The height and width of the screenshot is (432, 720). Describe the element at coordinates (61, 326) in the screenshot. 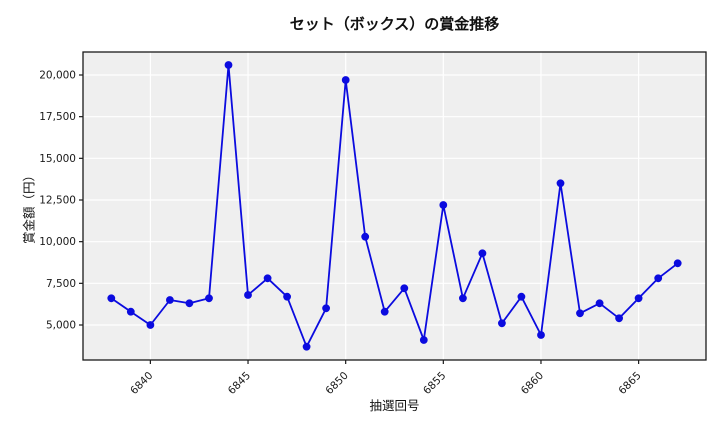

I see `y-tick-label: 5,000` at that location.